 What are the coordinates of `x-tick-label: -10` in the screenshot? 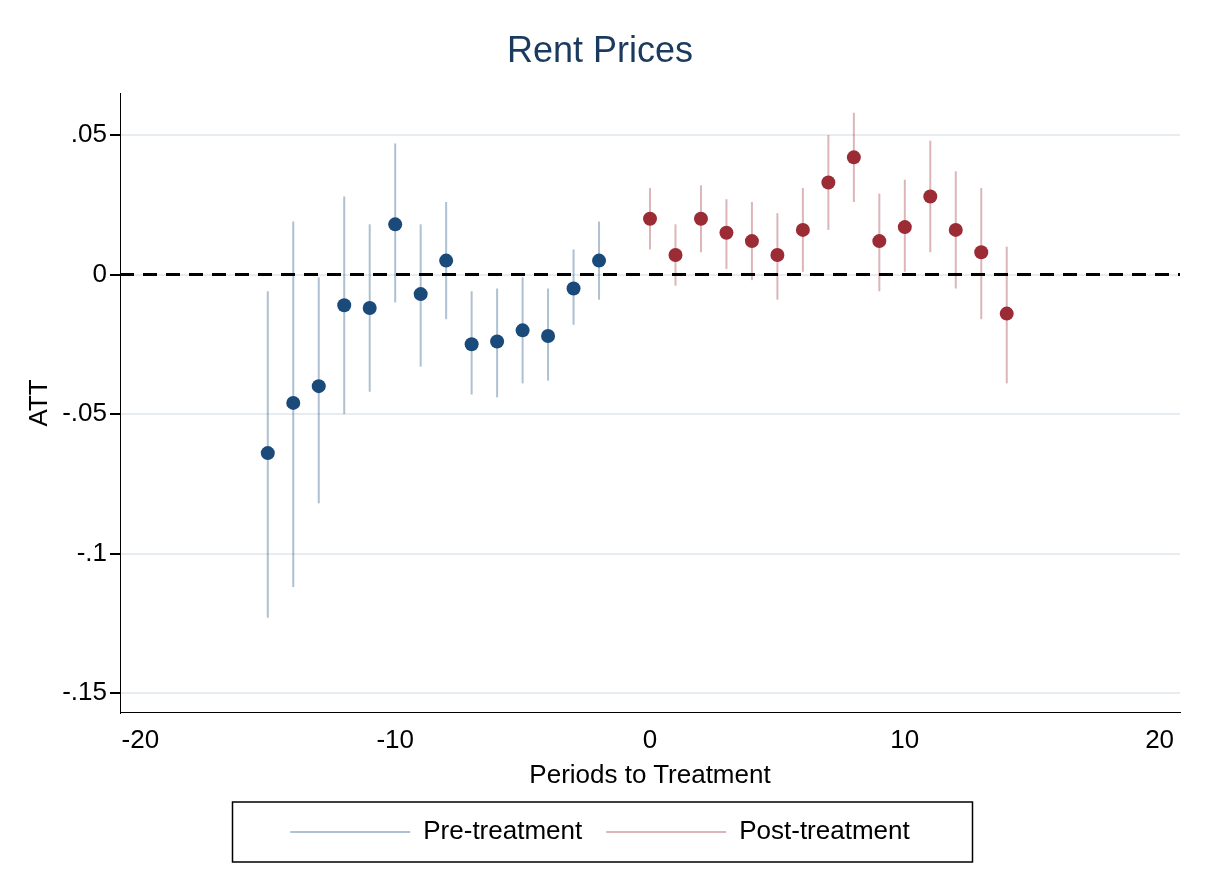 It's located at (395, 739).